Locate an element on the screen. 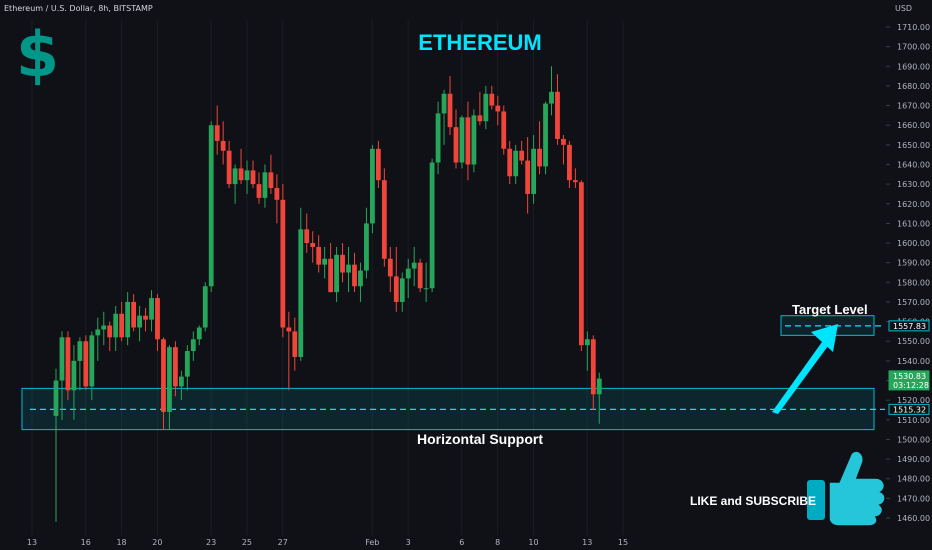 Image resolution: width=932 pixels, height=550 pixels. price-tick-label: 1710.00 is located at coordinates (913, 27).